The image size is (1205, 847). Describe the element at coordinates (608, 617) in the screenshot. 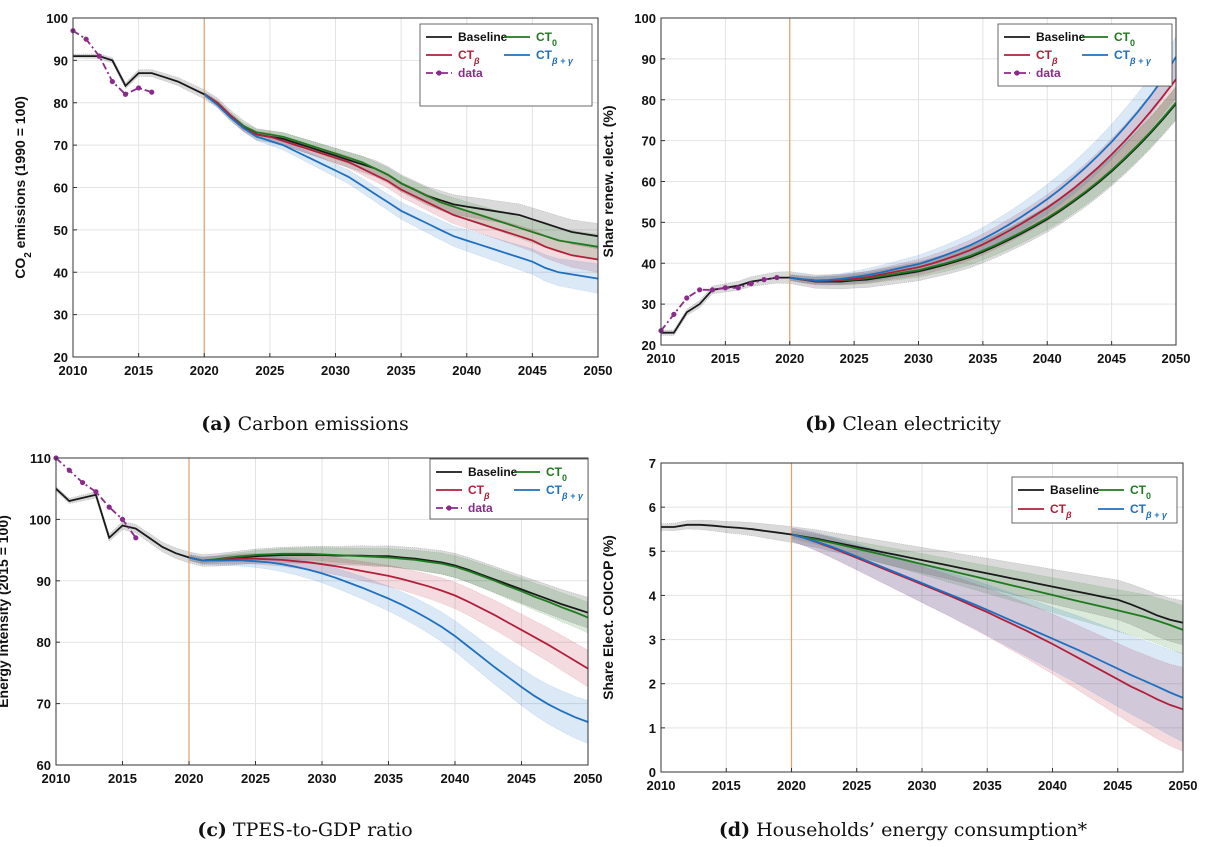

I see `y-axis-label: Share Elect. COICOP (%)` at that location.